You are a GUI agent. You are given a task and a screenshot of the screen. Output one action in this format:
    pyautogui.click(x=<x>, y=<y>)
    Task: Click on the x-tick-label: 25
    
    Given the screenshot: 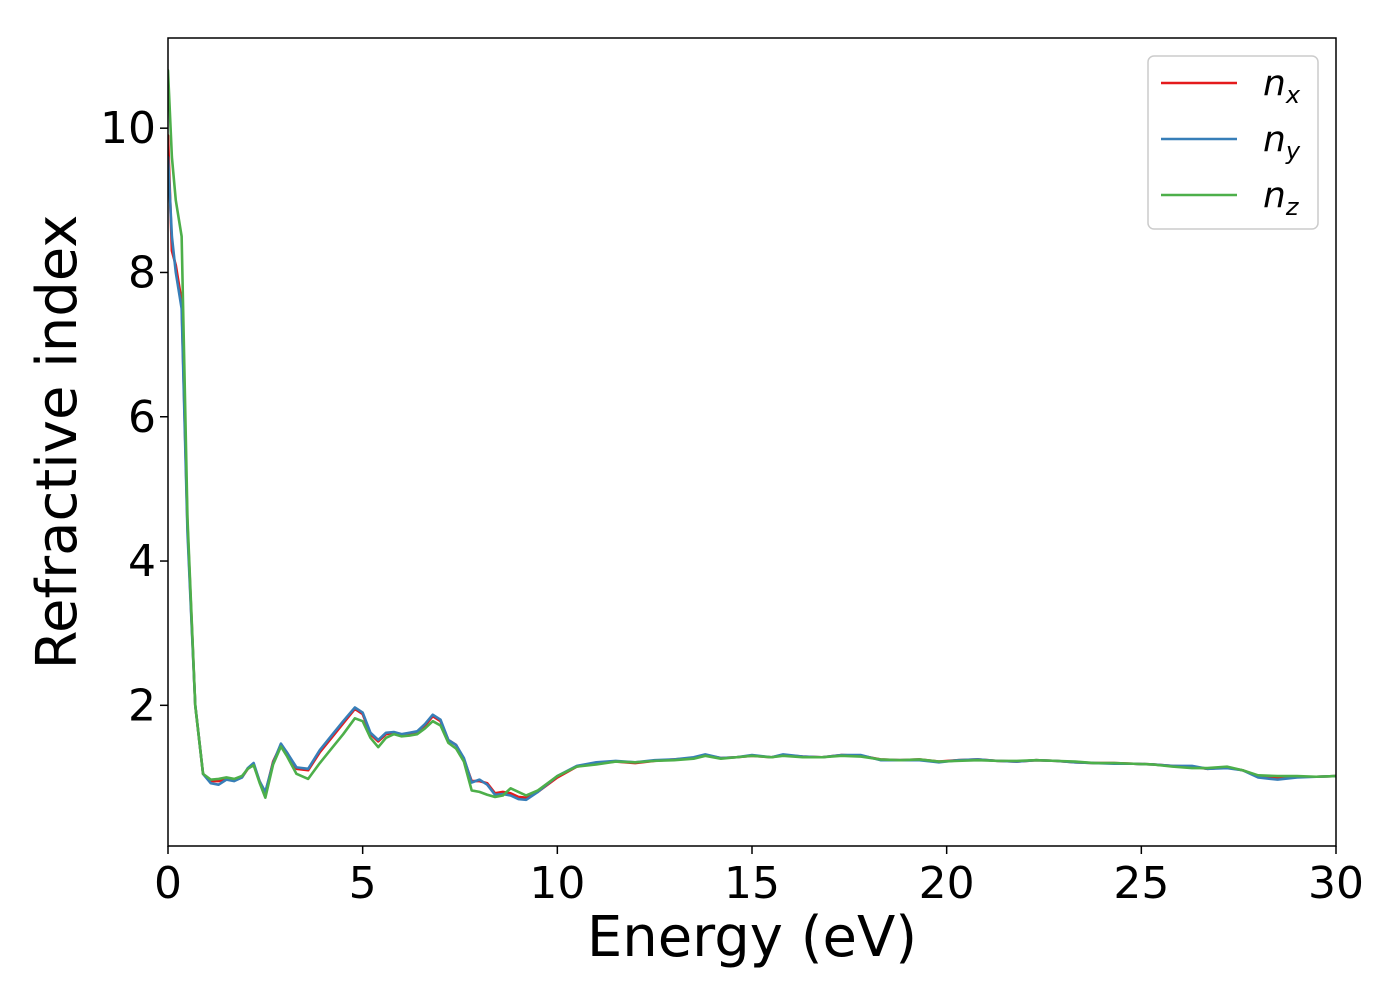 What is the action you would take?
    pyautogui.click(x=1141, y=883)
    